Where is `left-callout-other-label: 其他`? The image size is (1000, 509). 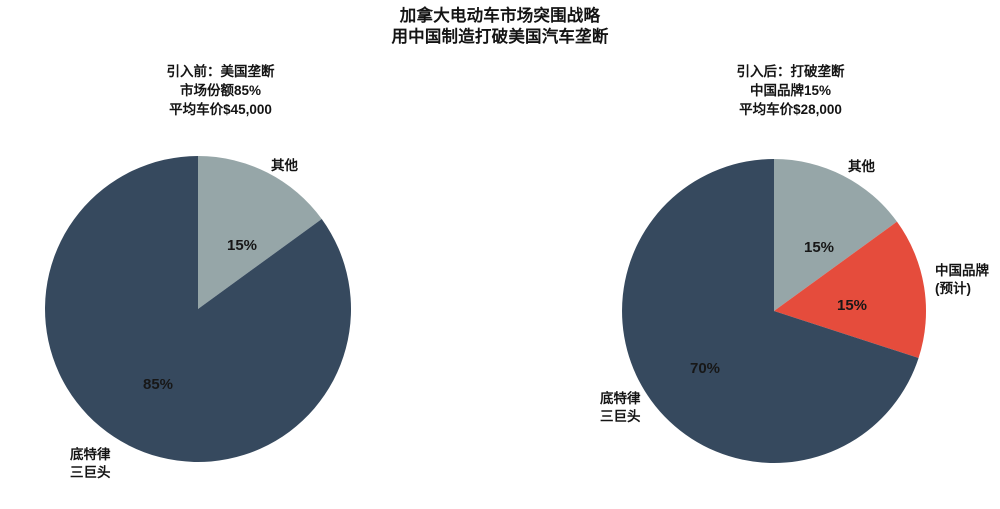 left-callout-other-label: 其他 is located at coordinates (284, 165).